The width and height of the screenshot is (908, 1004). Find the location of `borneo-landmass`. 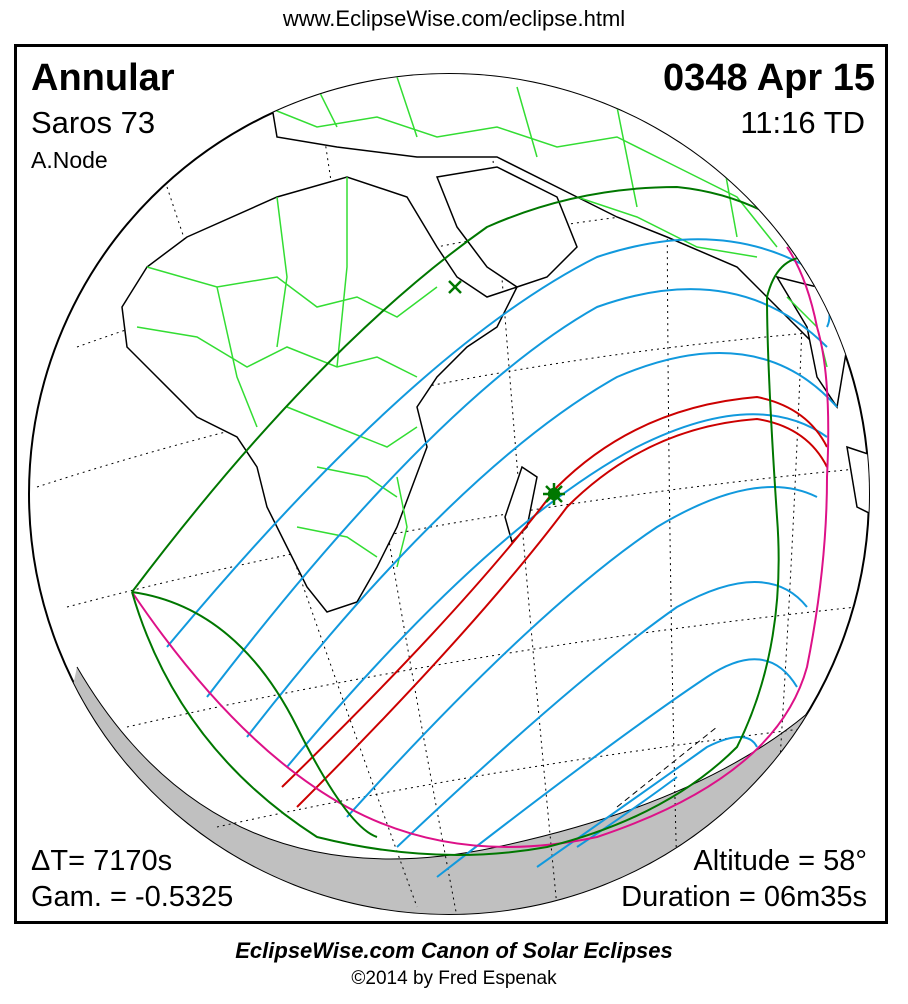

borneo-landmass is located at coordinates (857, 482).